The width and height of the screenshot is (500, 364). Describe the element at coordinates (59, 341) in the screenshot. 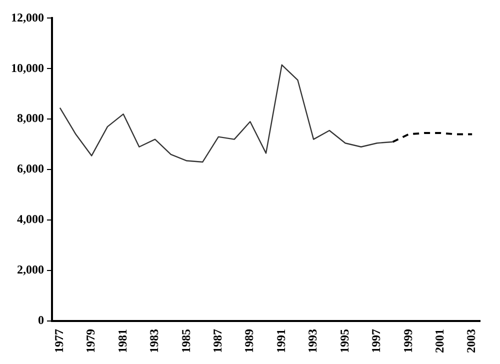

I see `x-tick-label: 1977` at that location.